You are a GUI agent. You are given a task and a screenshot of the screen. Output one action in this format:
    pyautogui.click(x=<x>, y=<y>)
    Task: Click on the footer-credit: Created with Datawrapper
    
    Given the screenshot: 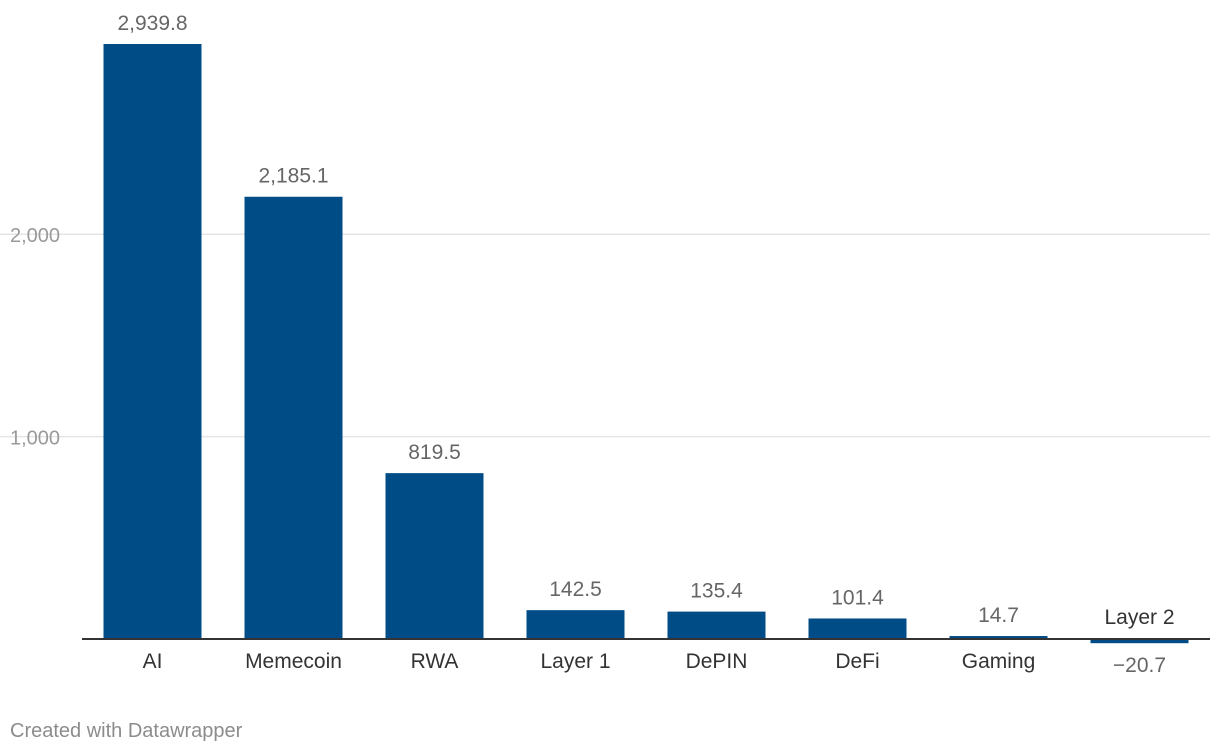 What is the action you would take?
    pyautogui.click(x=126, y=731)
    